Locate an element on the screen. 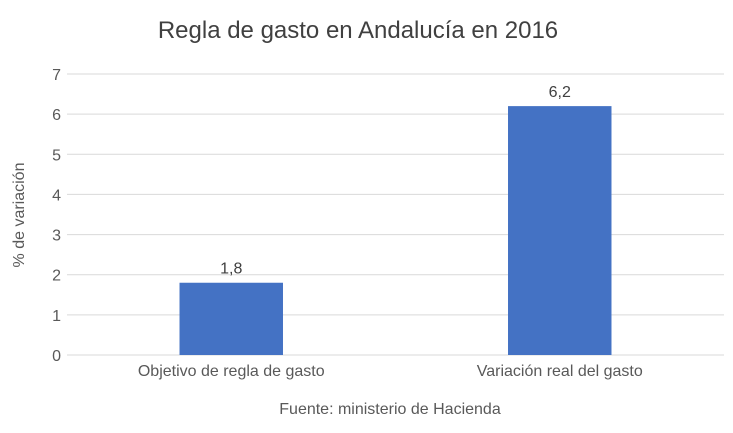 This screenshot has height=433, width=733. y-tick-label: 1 is located at coordinates (56, 316).